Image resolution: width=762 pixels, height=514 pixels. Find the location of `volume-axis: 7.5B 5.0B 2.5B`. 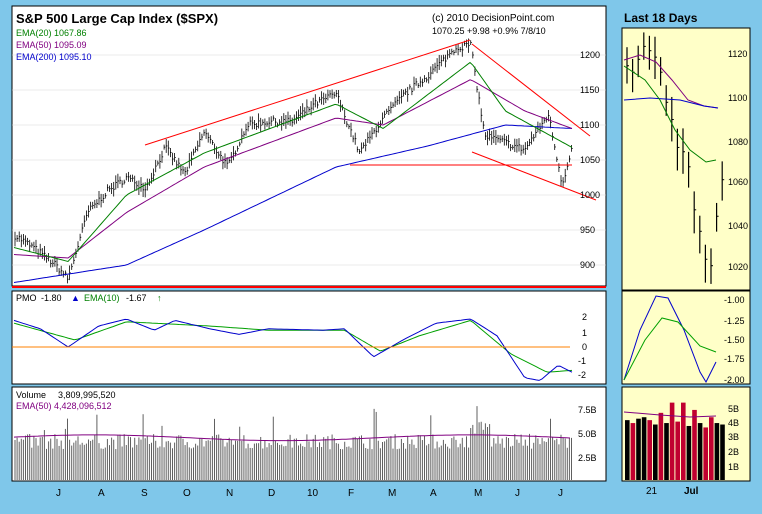

volume-axis: 7.5B 5.0B 2.5B is located at coordinates (587, 434).